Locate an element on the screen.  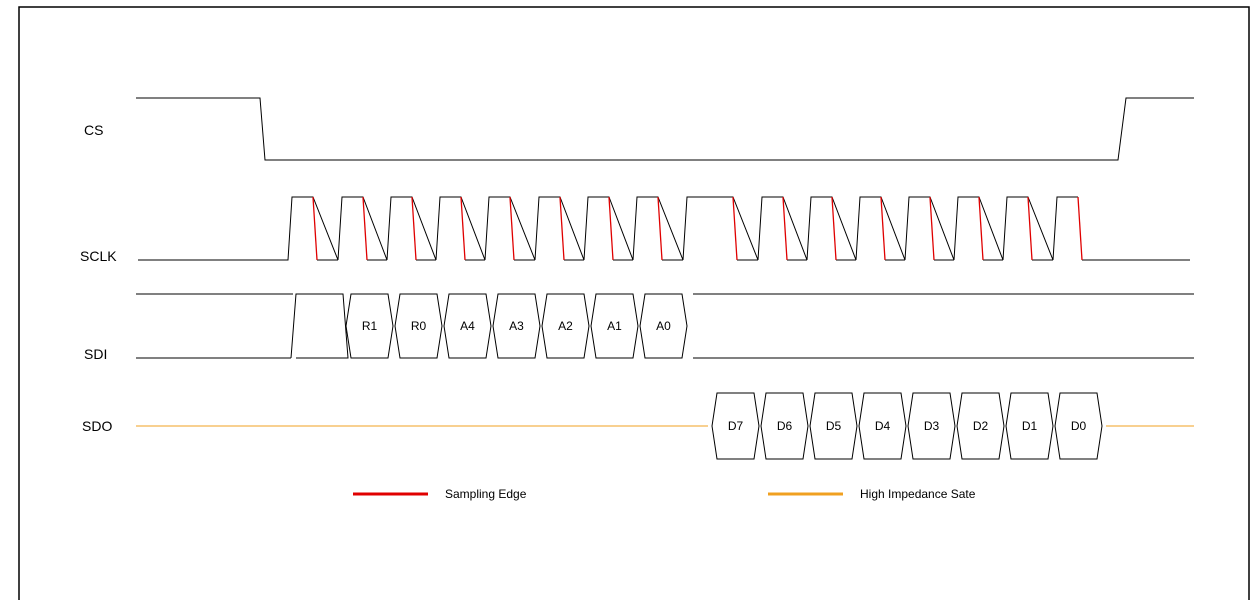
sdi-bit-label: A4 is located at coordinates (467, 326).